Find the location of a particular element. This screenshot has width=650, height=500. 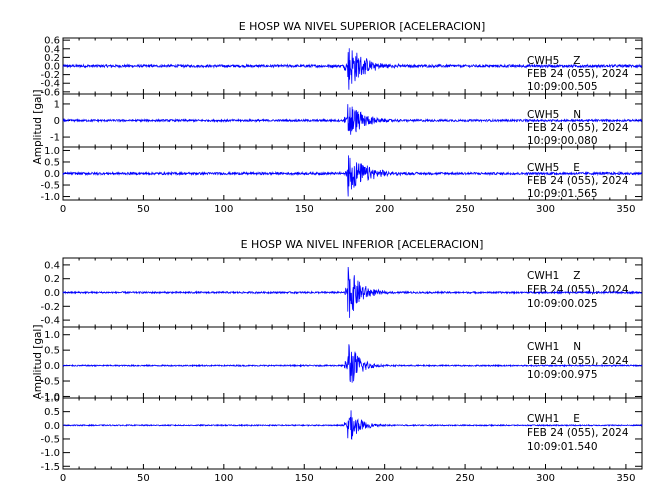

station-component: CWH5 N is located at coordinates (554, 115).